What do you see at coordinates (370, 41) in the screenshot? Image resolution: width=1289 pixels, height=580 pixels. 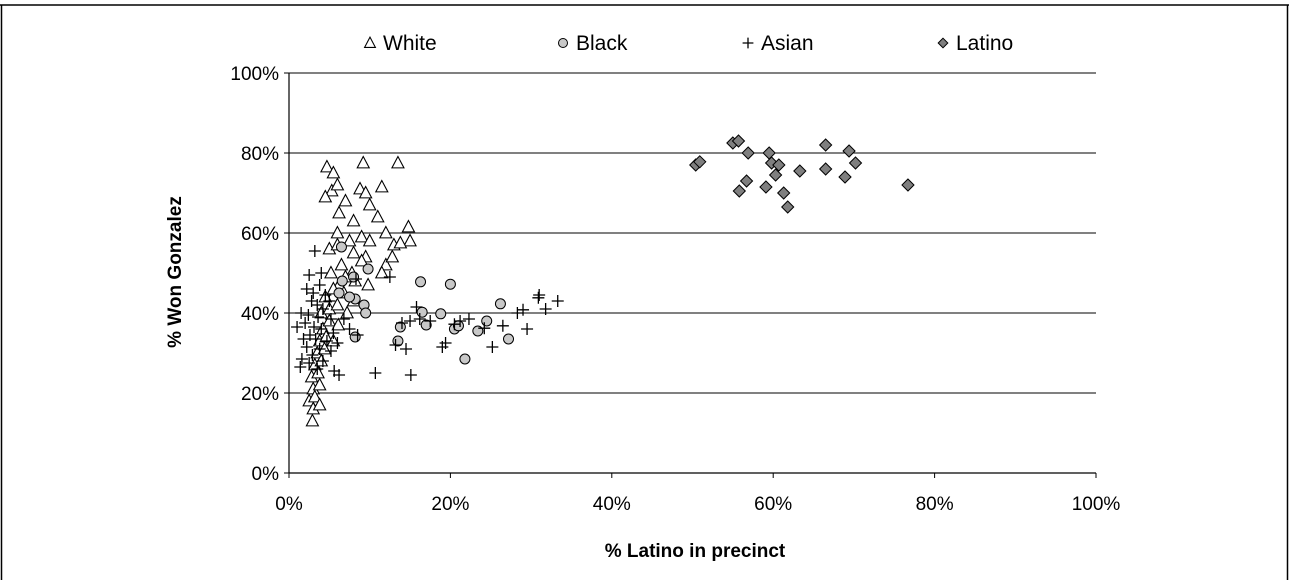 I see `legend-marker-white` at bounding box center [370, 41].